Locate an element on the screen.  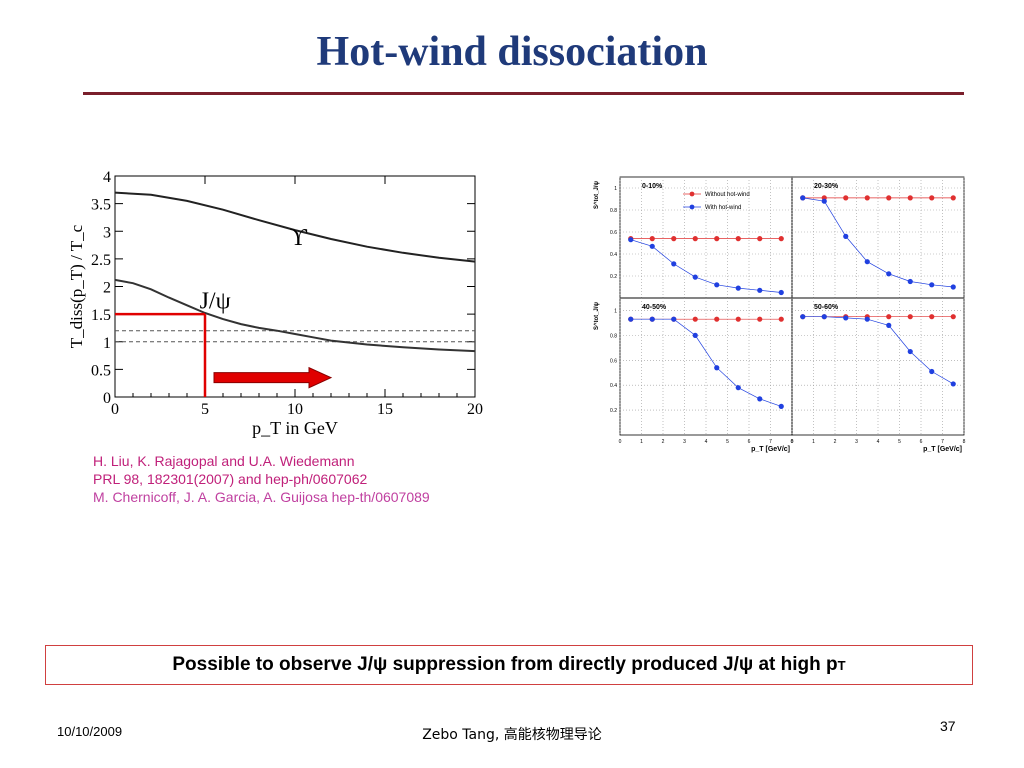
page-number: 37 is located at coordinates (948, 726).